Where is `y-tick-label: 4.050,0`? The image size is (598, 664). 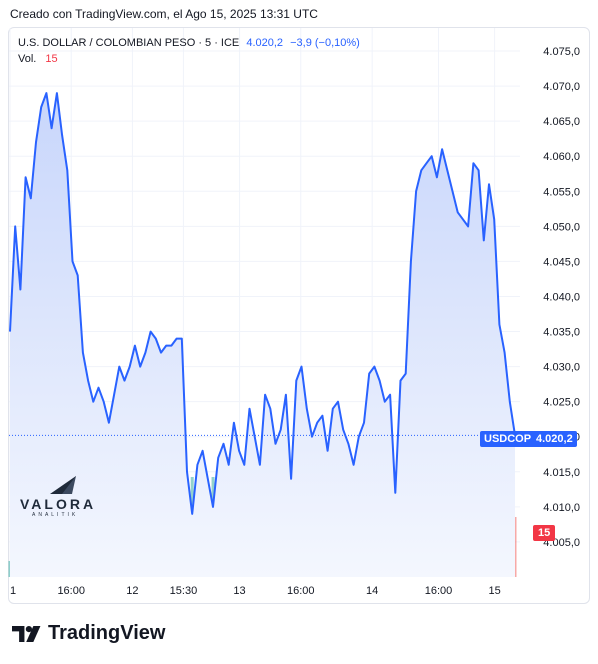
y-tick-label: 4.050,0 is located at coordinates (561, 227).